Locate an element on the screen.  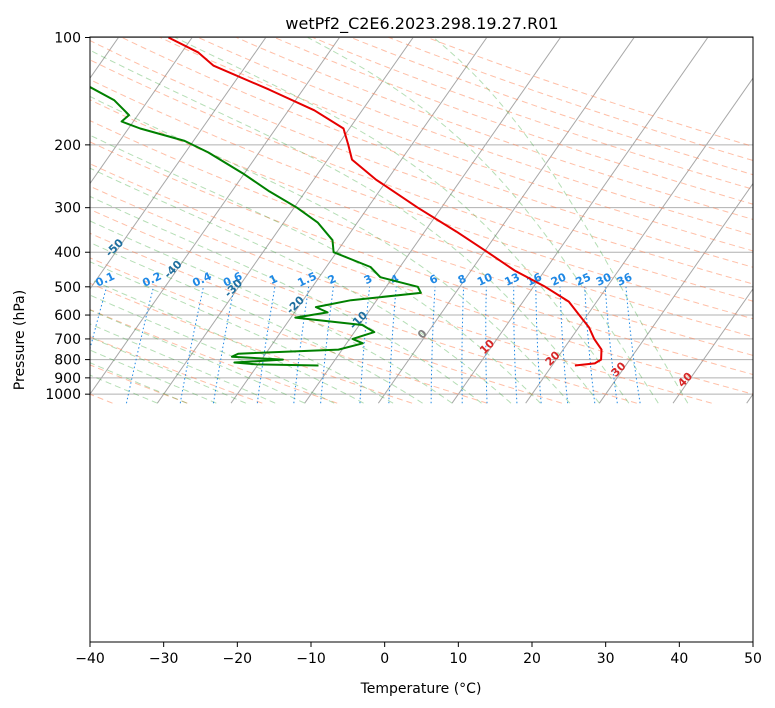
y-tick-label: 400 is located at coordinates (67, 253).